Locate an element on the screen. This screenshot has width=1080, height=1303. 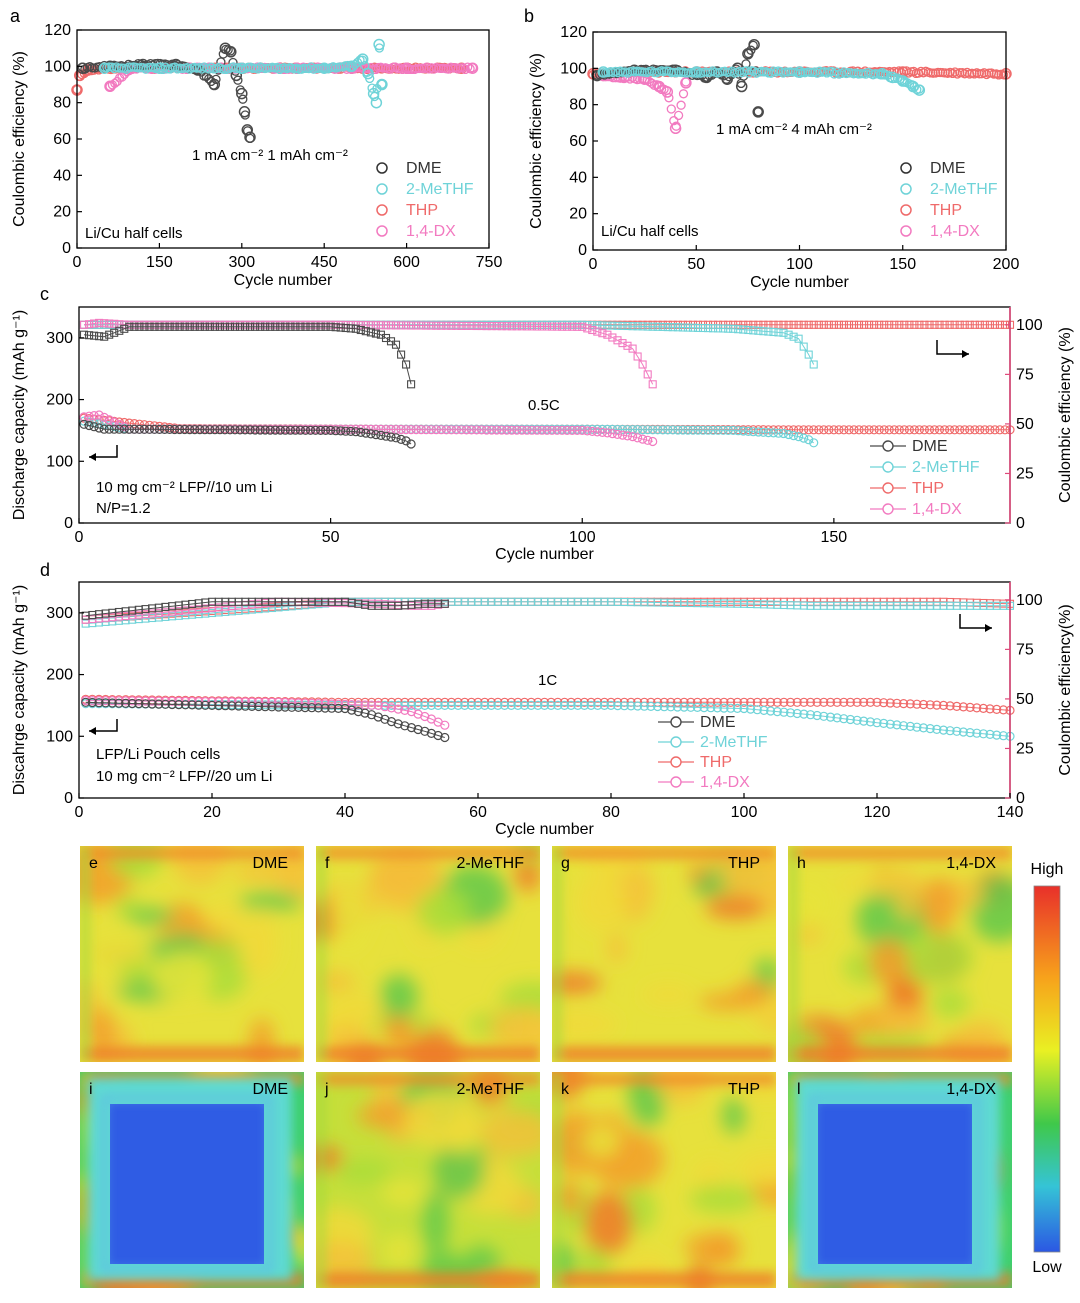
tile-label-e: DME is located at coordinates (270, 863).